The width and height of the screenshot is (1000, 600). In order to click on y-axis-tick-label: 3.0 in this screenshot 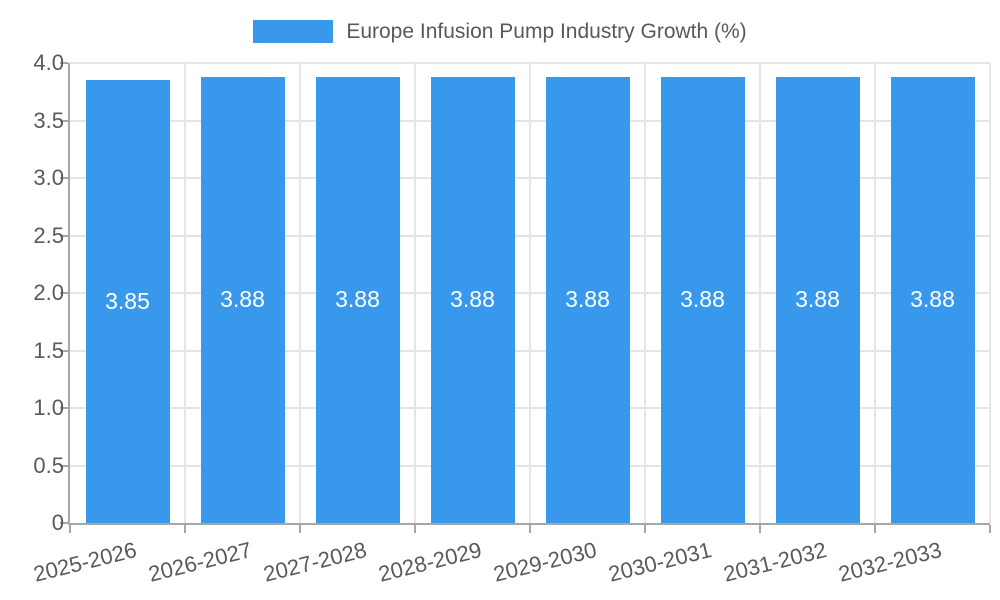, I will do `click(48, 177)`.